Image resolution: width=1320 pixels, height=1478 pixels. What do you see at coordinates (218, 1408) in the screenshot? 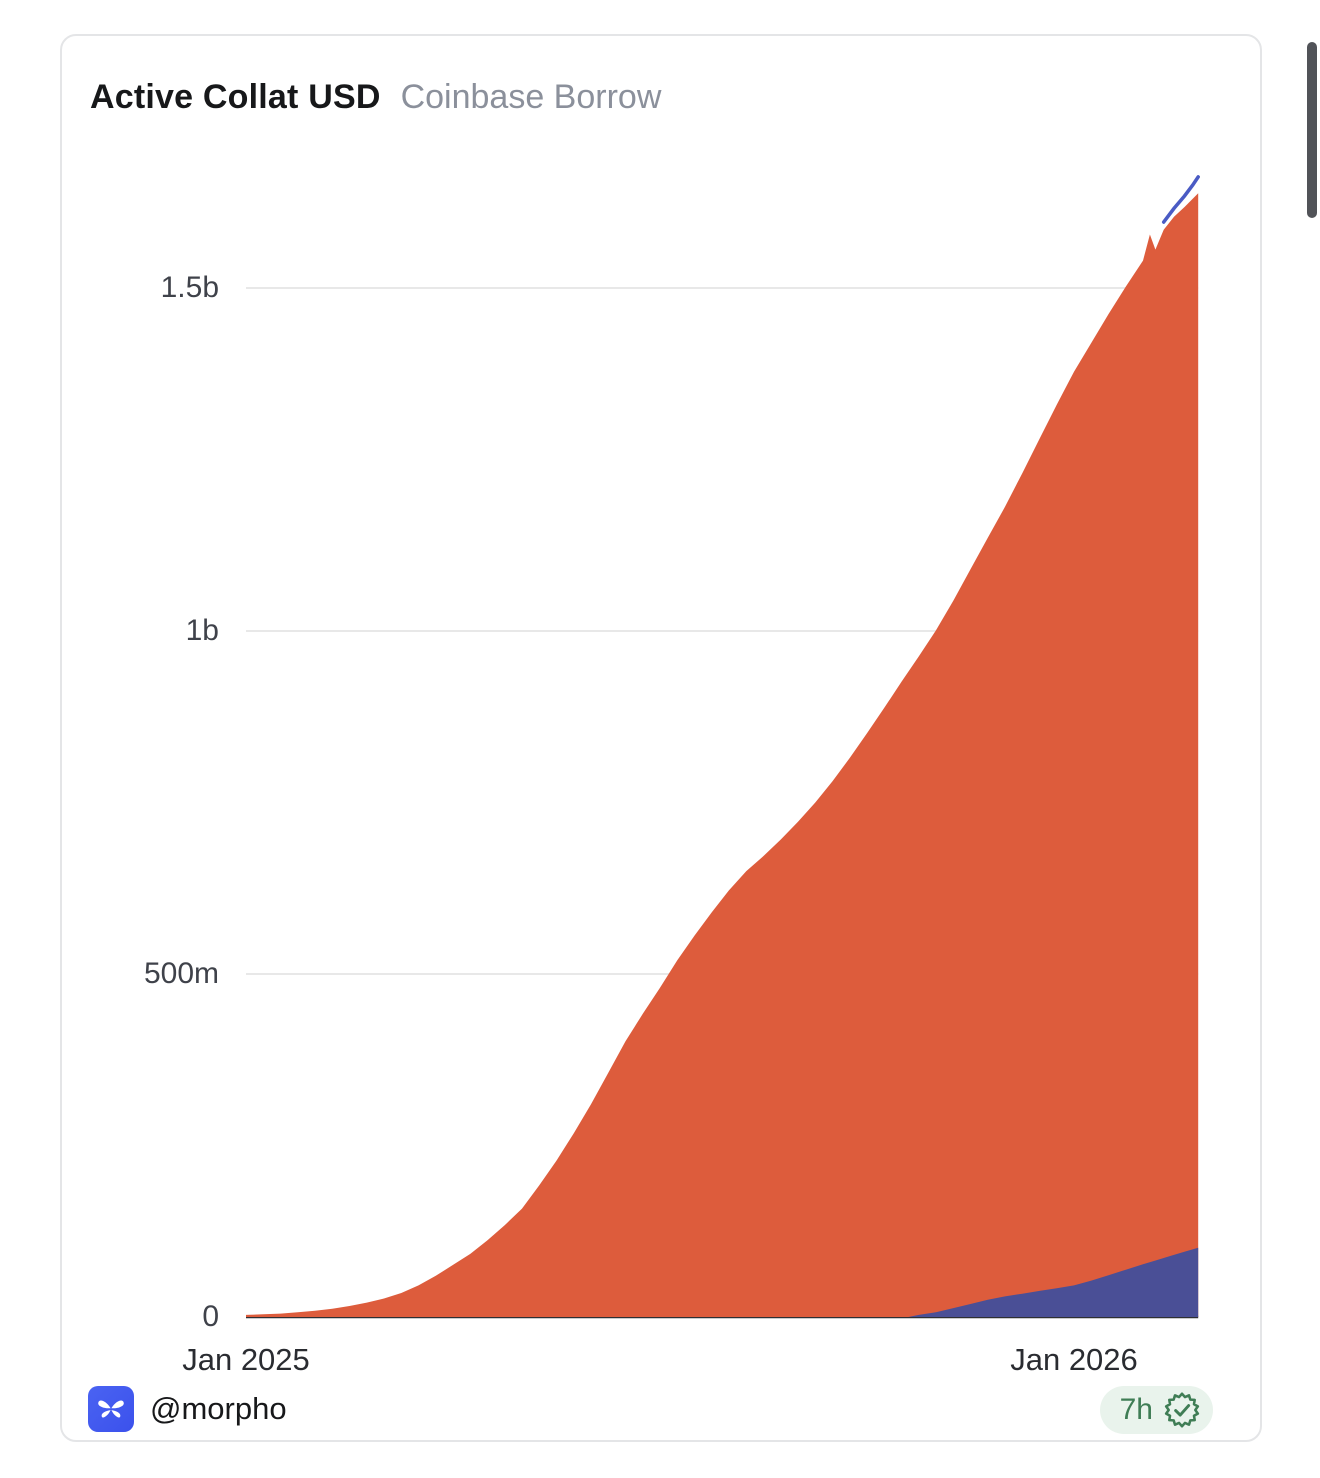
I see `author-handle: @morpho` at bounding box center [218, 1408].